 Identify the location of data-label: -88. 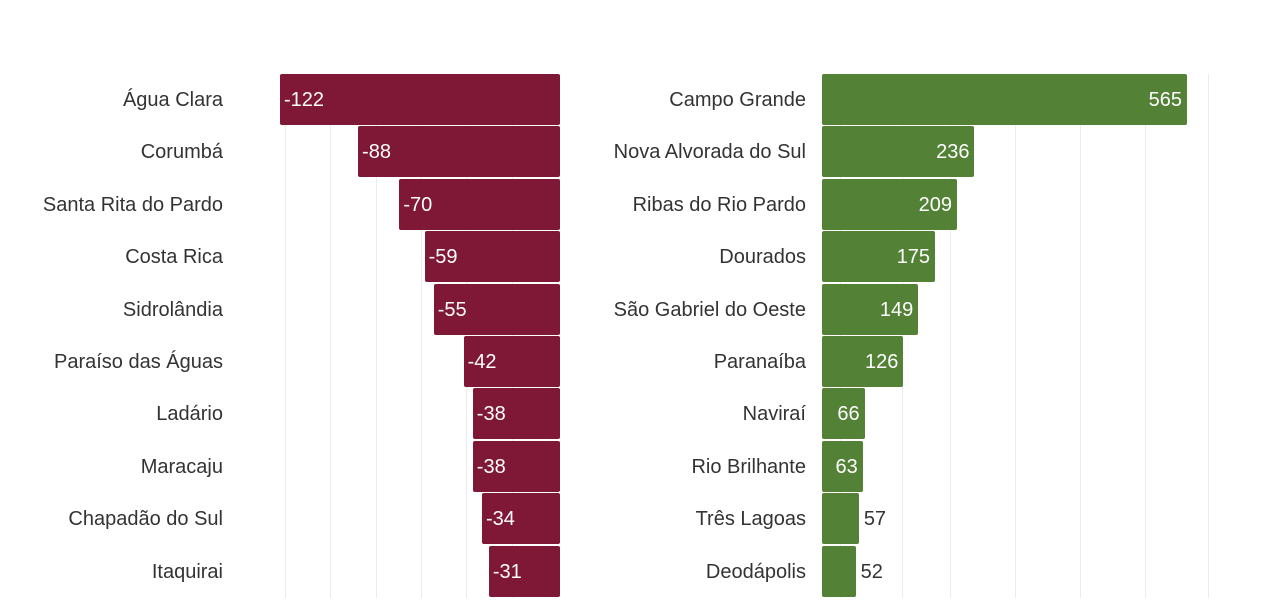
(376, 152).